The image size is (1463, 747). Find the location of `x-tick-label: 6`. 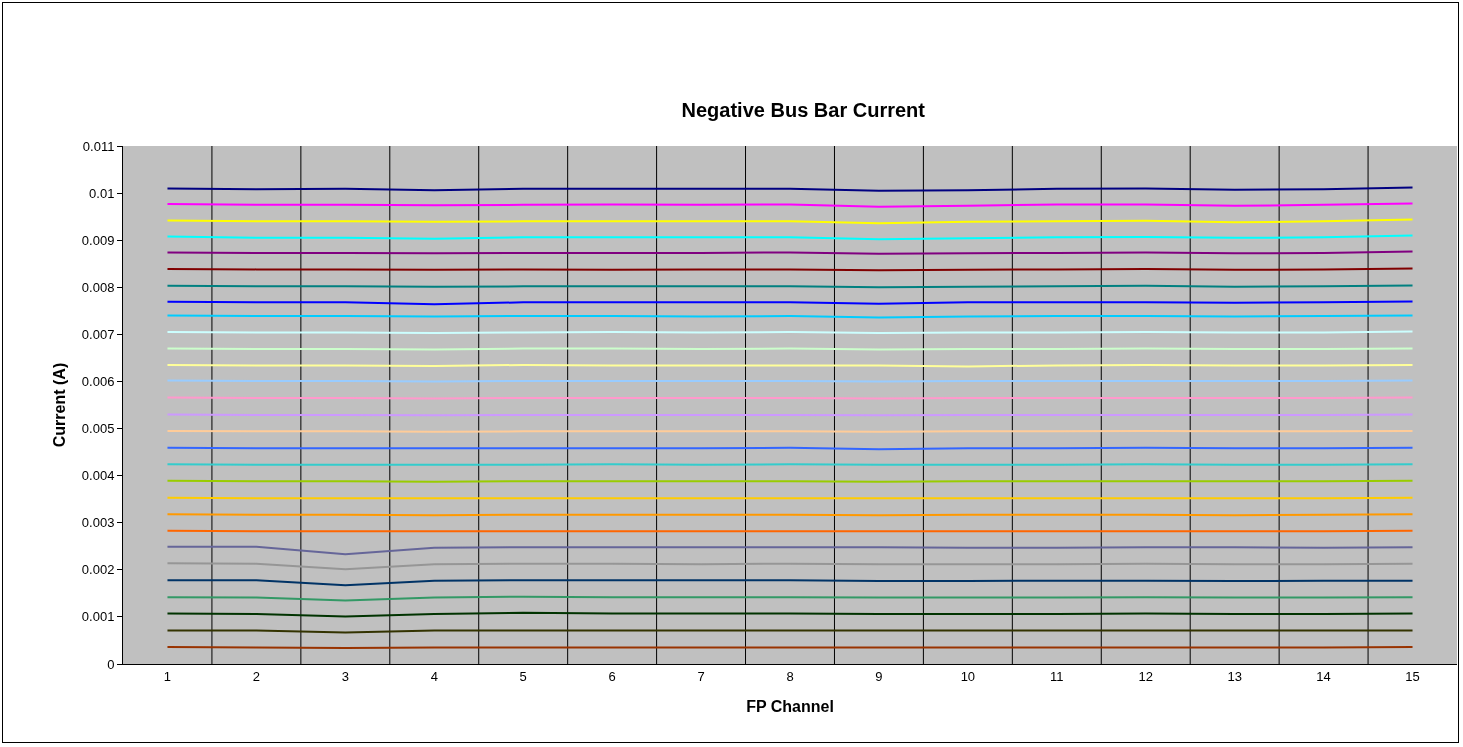

x-tick-label: 6 is located at coordinates (612, 676).